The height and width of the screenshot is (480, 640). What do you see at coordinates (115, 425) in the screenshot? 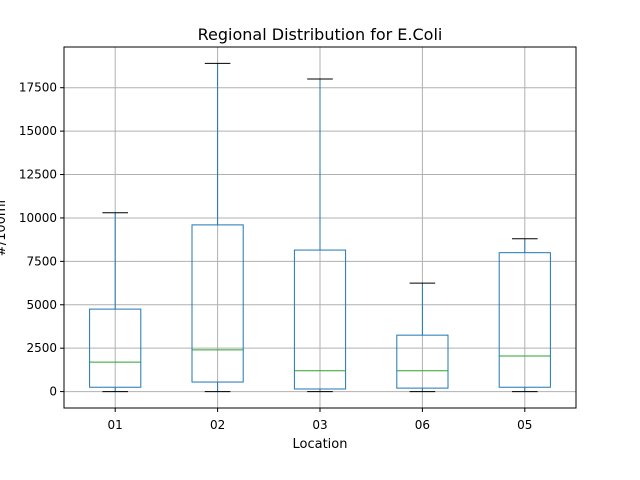
I see `x-tick-label: 01` at bounding box center [115, 425].